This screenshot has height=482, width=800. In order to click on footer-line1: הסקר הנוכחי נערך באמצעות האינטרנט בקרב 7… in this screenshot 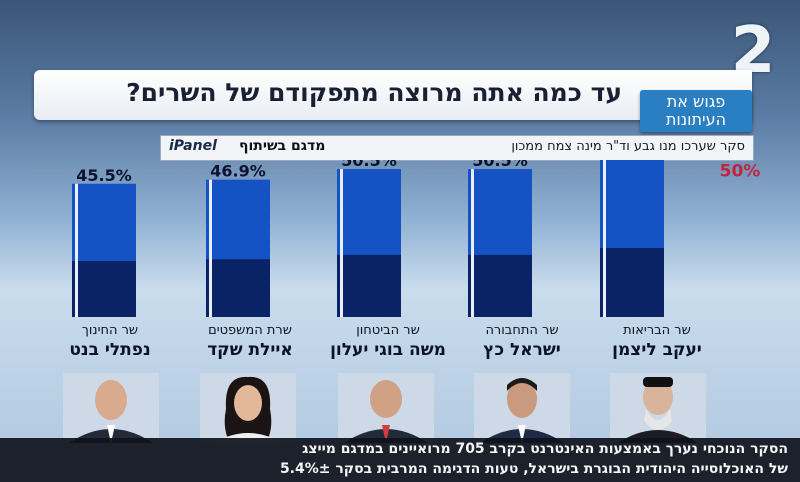, I will do `click(545, 449)`.